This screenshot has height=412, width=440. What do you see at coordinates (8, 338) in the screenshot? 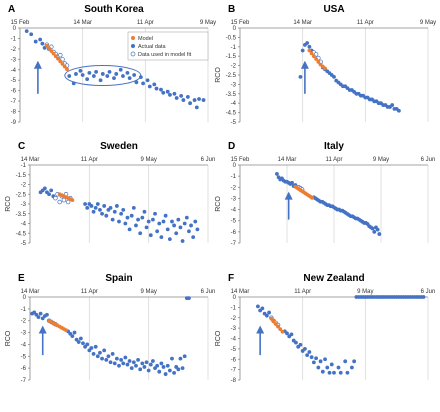
I see `y-axis-label: RCO` at bounding box center [8, 338].